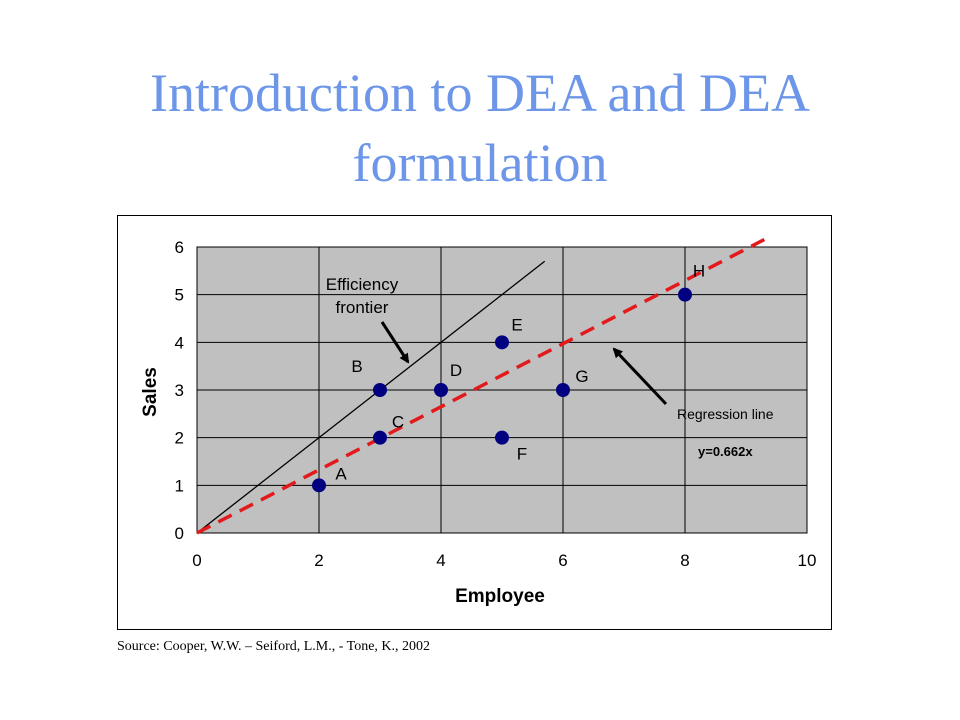 This screenshot has height=720, width=960. Describe the element at coordinates (502, 342) in the screenshot. I see `data-point-e` at that location.